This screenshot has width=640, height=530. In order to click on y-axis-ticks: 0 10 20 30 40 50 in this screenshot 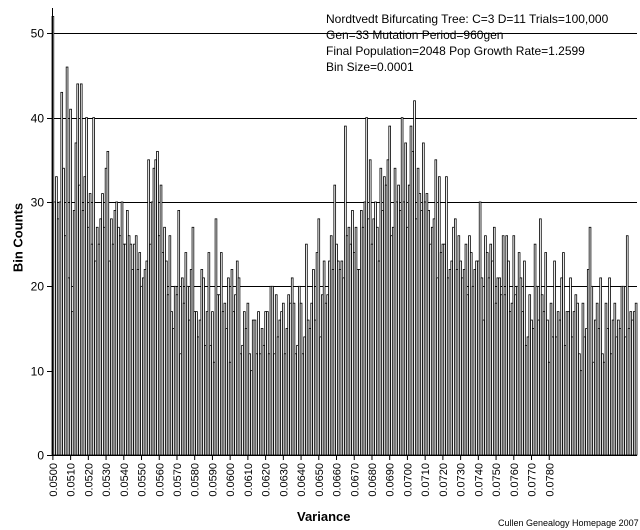, I will do `click(41, 245)`.